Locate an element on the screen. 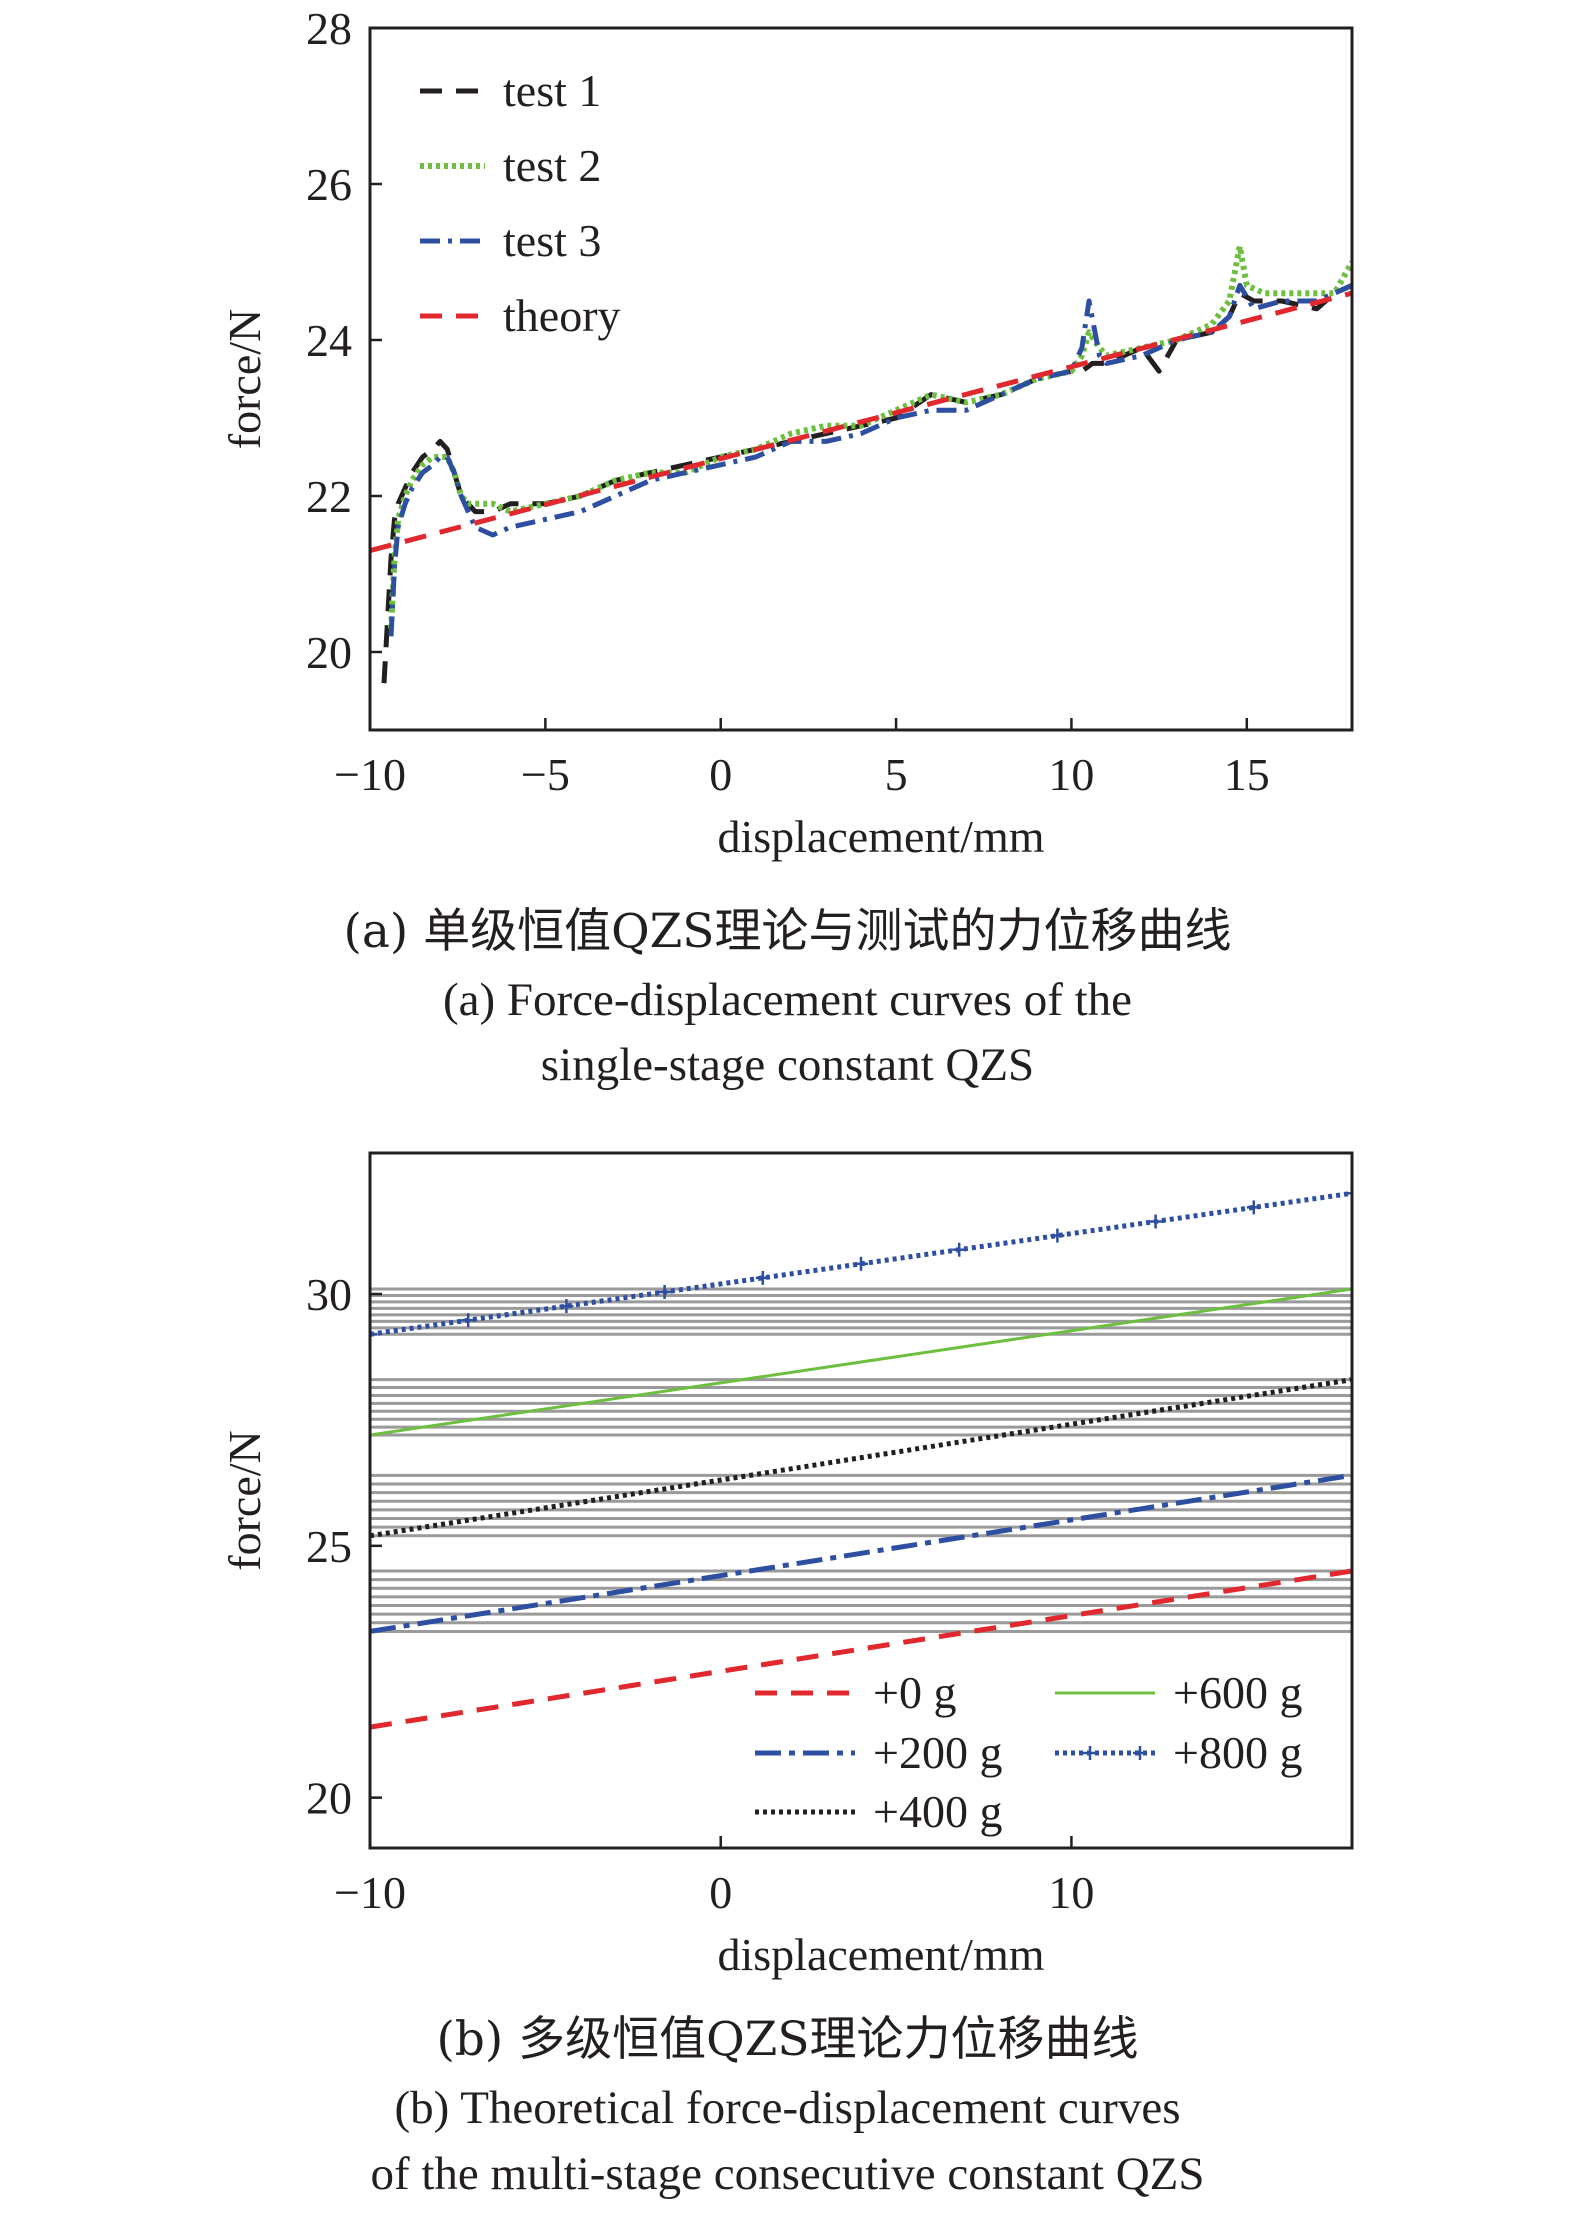 The width and height of the screenshot is (1575, 2223). y-tick-label: 25 is located at coordinates (329, 1546).